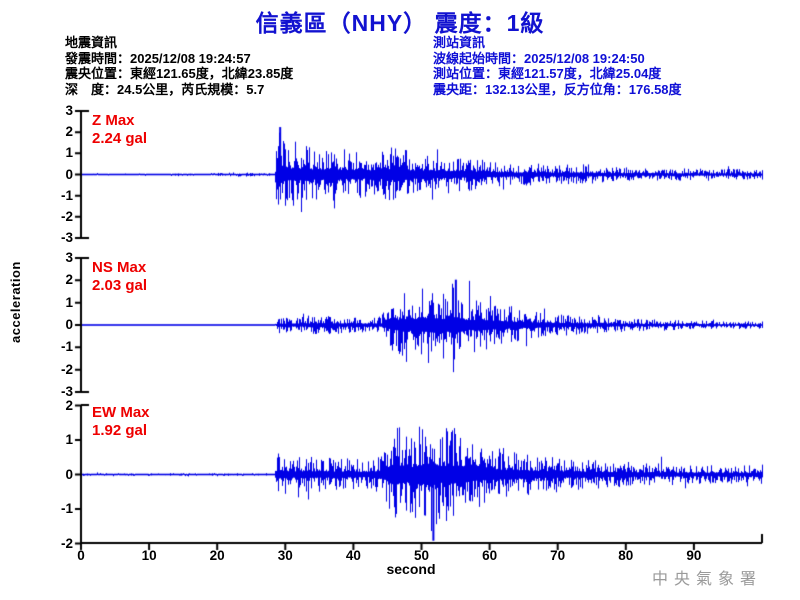 This screenshot has width=800, height=600. What do you see at coordinates (706, 578) in the screenshot?
I see `agency-watermark: 中央氣象署` at bounding box center [706, 578].